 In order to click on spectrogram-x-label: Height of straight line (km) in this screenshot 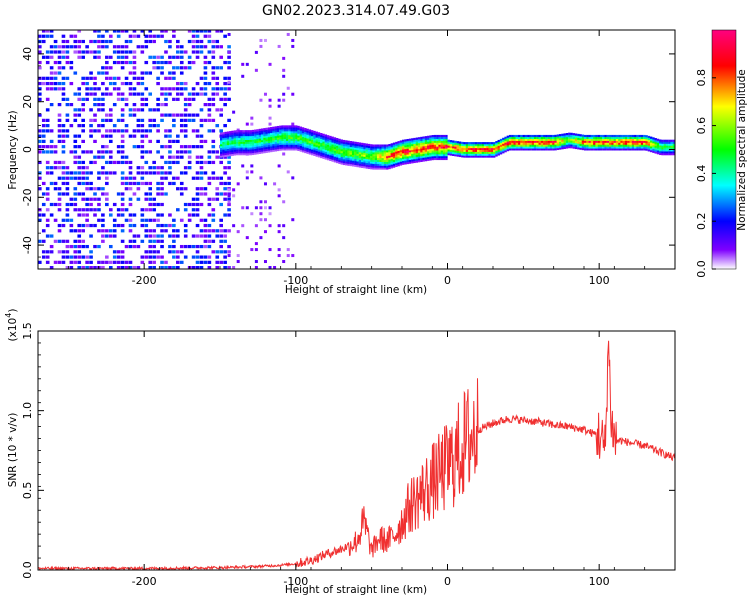, I will do `click(356, 290)`.